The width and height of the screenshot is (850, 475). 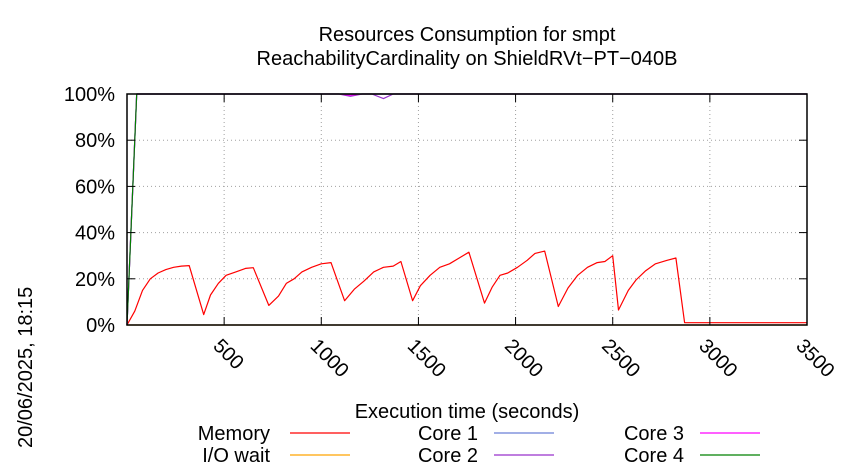 What do you see at coordinates (100, 326) in the screenshot?
I see `y-tick-label: 0%` at bounding box center [100, 326].